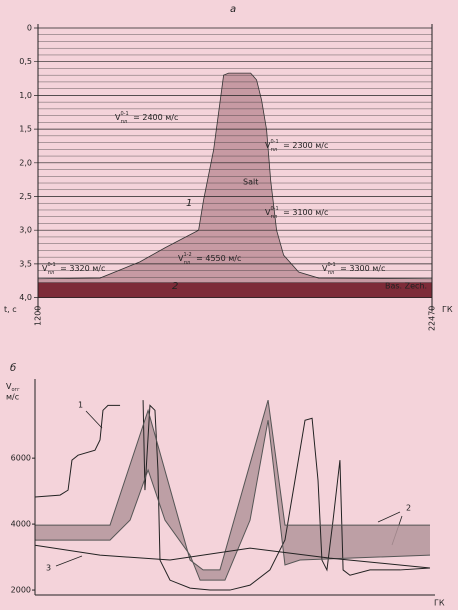  Describe the element at coordinates (15, 390) in the screenshot. I see `subscript: огг` at that location.